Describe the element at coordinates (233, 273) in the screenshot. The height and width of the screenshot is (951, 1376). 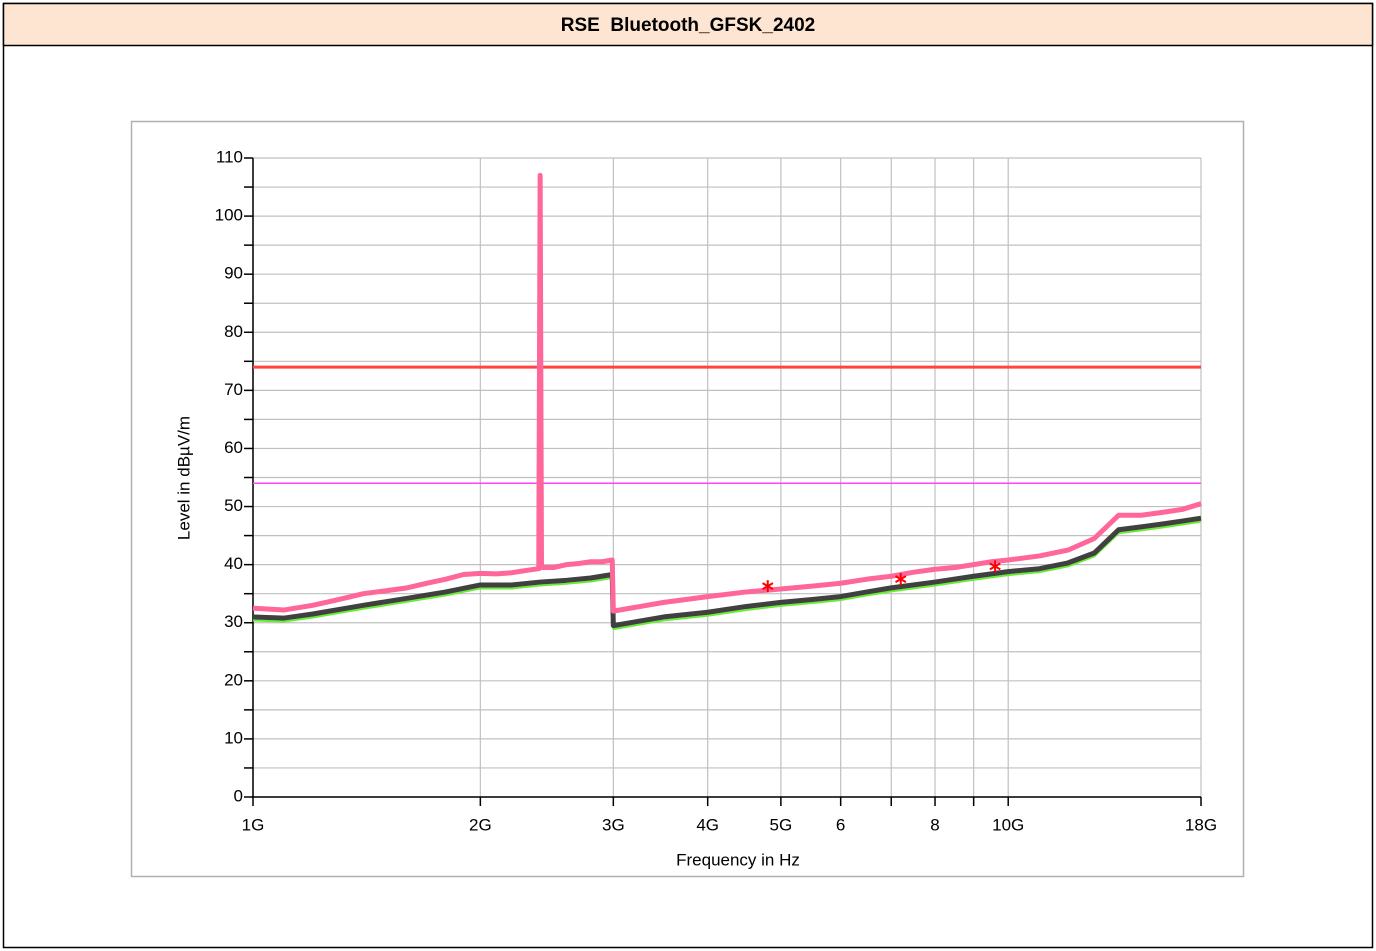
I see `y-tick-label: 90` at that location.